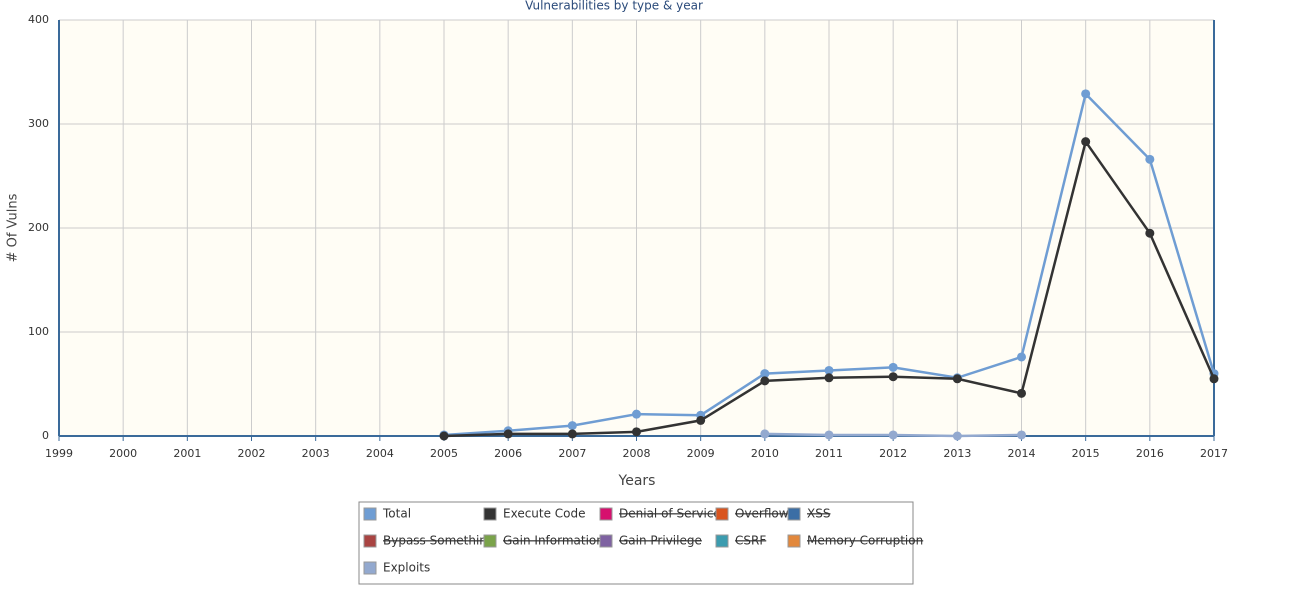 The width and height of the screenshot is (1299, 594). Describe the element at coordinates (38, 123) in the screenshot. I see `y-tick-label: 300` at that location.